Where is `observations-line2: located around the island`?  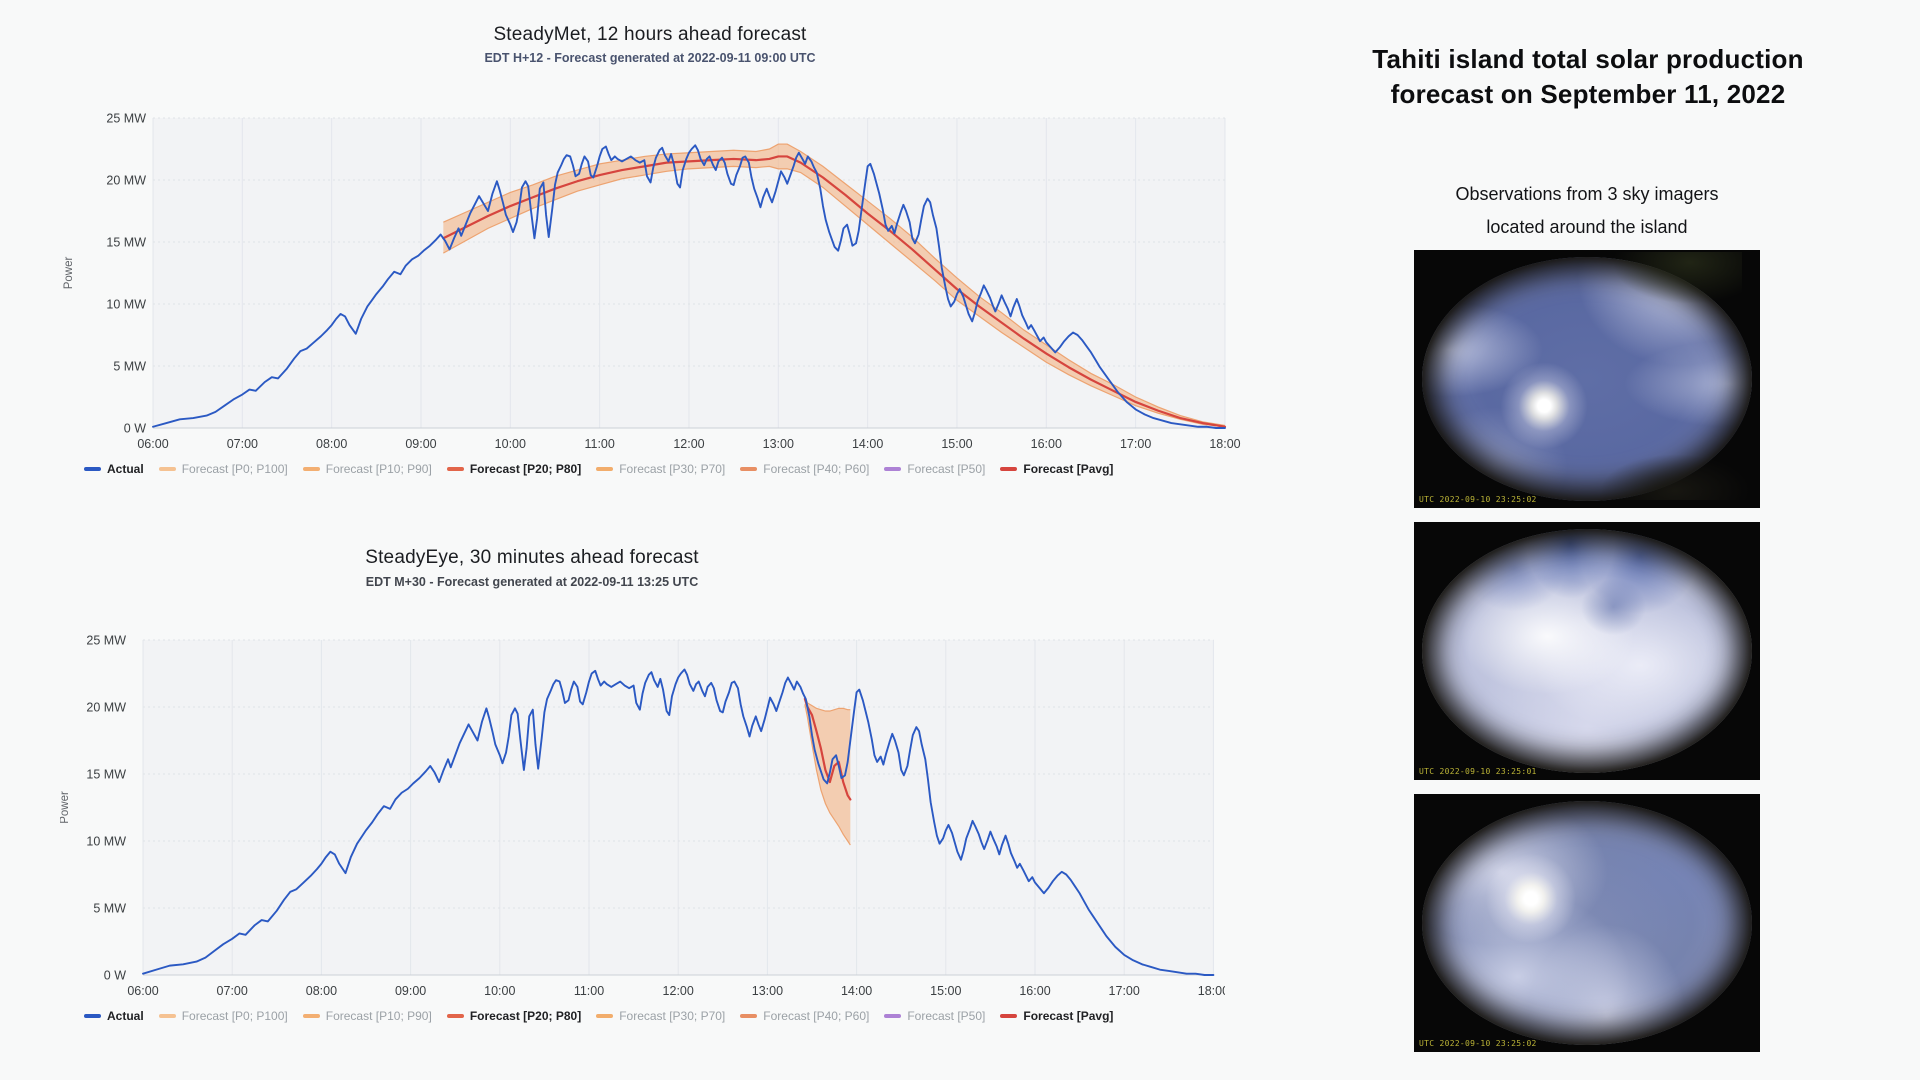
observations-line2: located around the island is located at coordinates (1587, 227).